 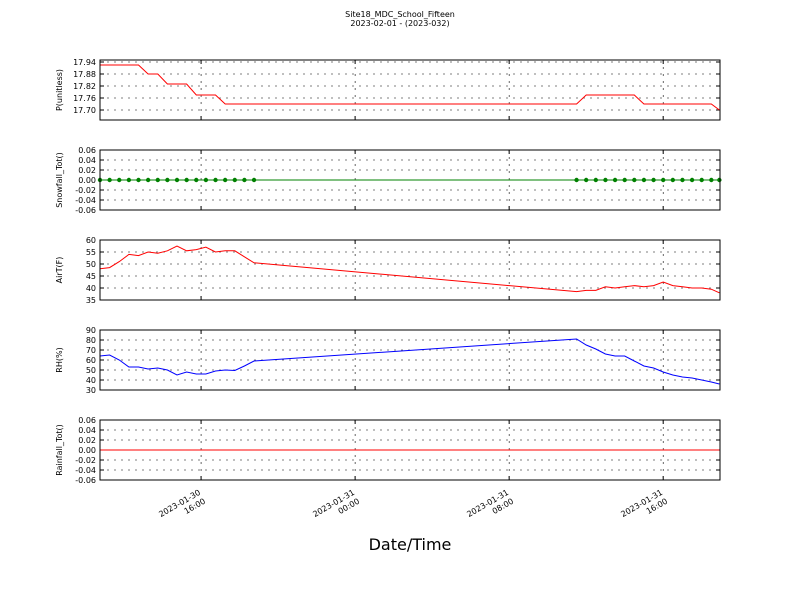 I want to click on y-tick-label: 70, so click(x=91, y=350).